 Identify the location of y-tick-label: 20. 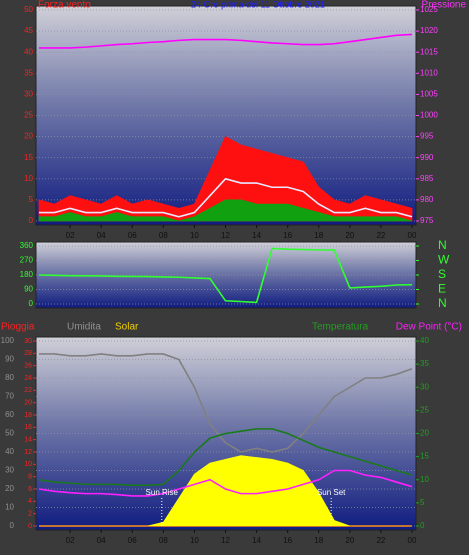
(9, 488).